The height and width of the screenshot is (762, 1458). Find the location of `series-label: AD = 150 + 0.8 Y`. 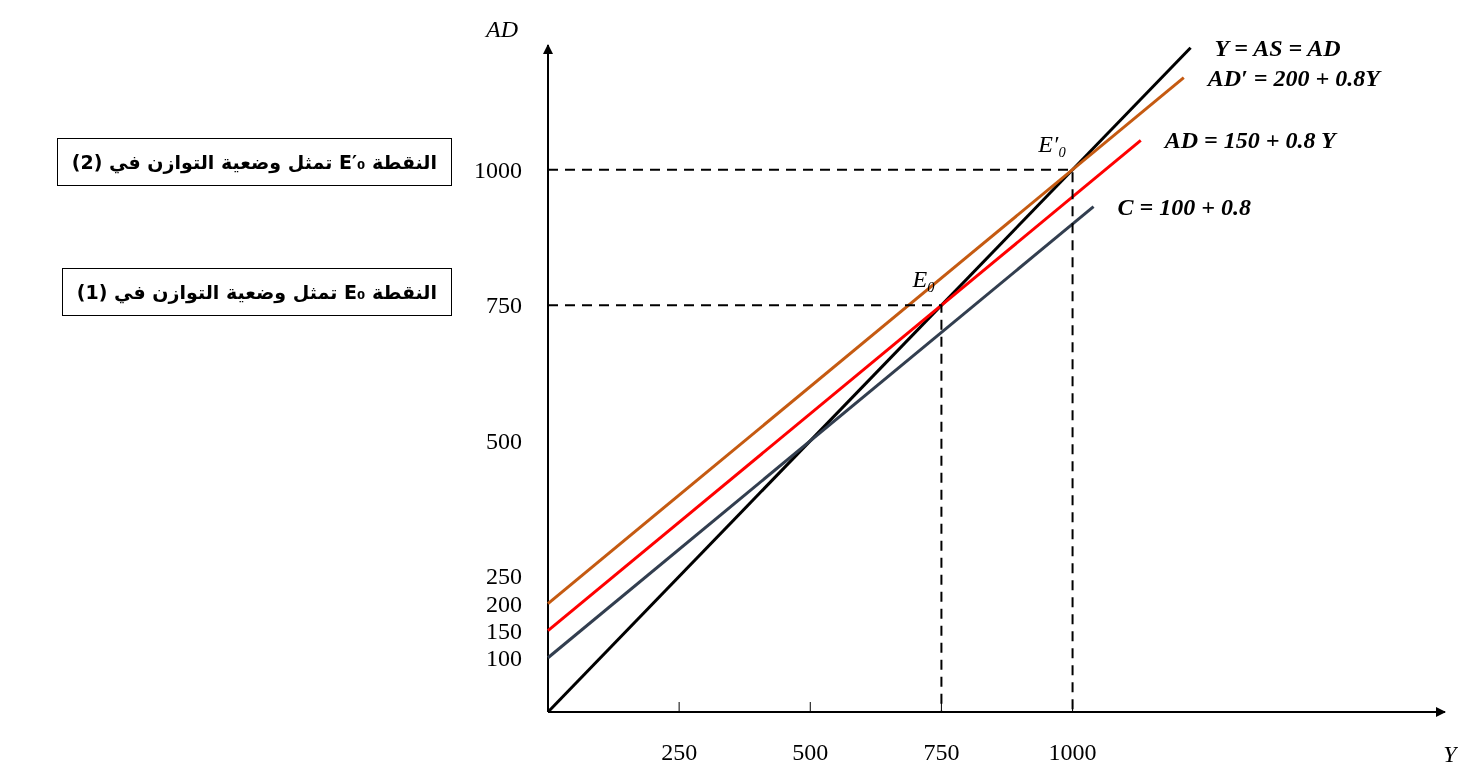

series-label: AD = 150 + 0.8 Y is located at coordinates (1250, 140).